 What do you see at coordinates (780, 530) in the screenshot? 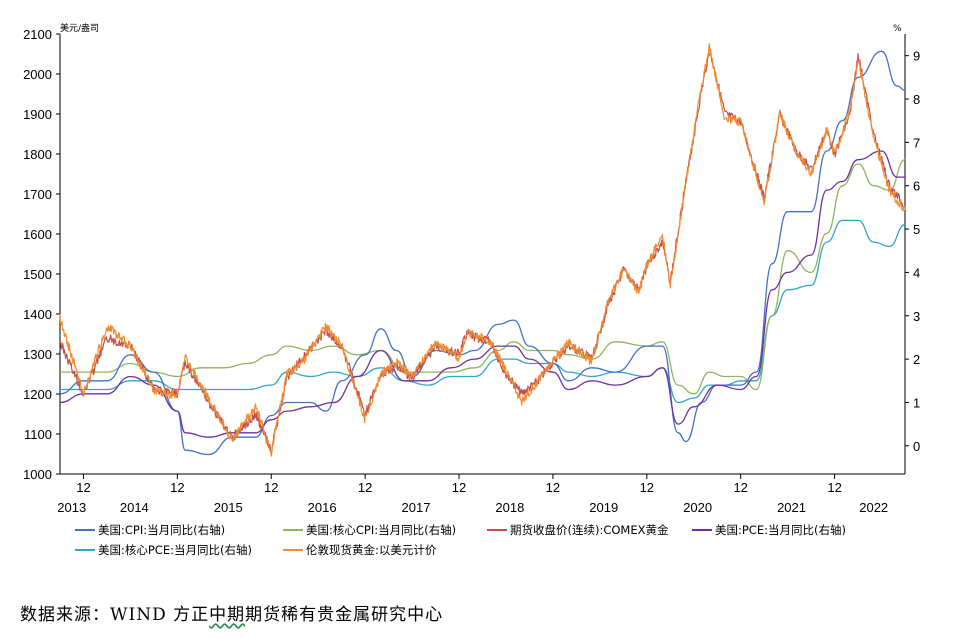
I see `legend-item-label: 美国:PCE:当月同比(右轴)` at bounding box center [780, 530].